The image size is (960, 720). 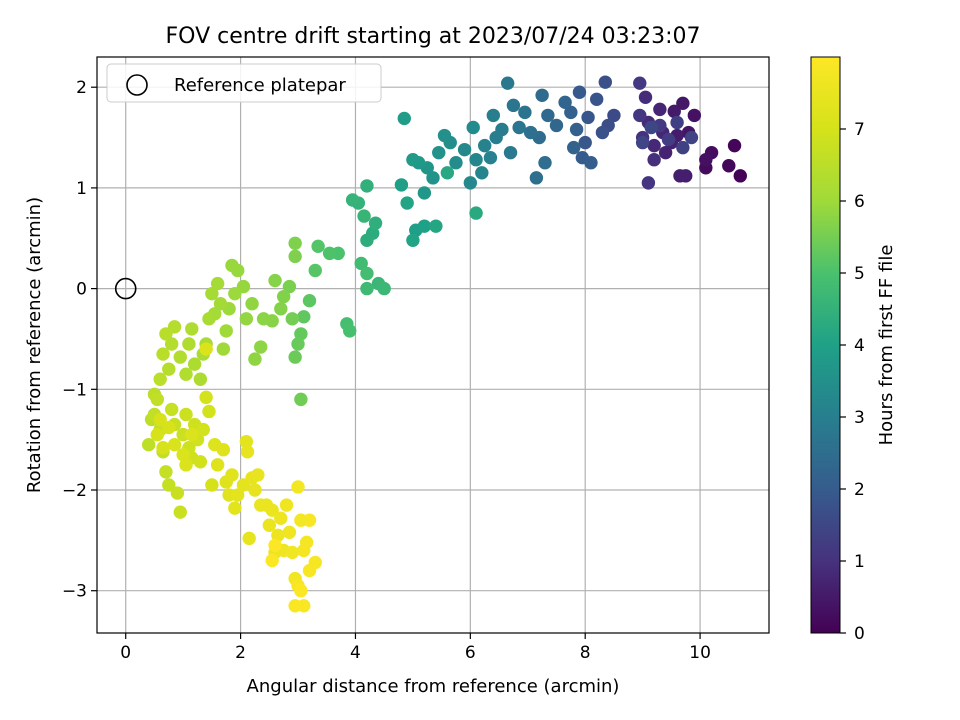 What do you see at coordinates (433, 686) in the screenshot?
I see `x-axis-label: Angular distance from reference (arcmin)` at bounding box center [433, 686].